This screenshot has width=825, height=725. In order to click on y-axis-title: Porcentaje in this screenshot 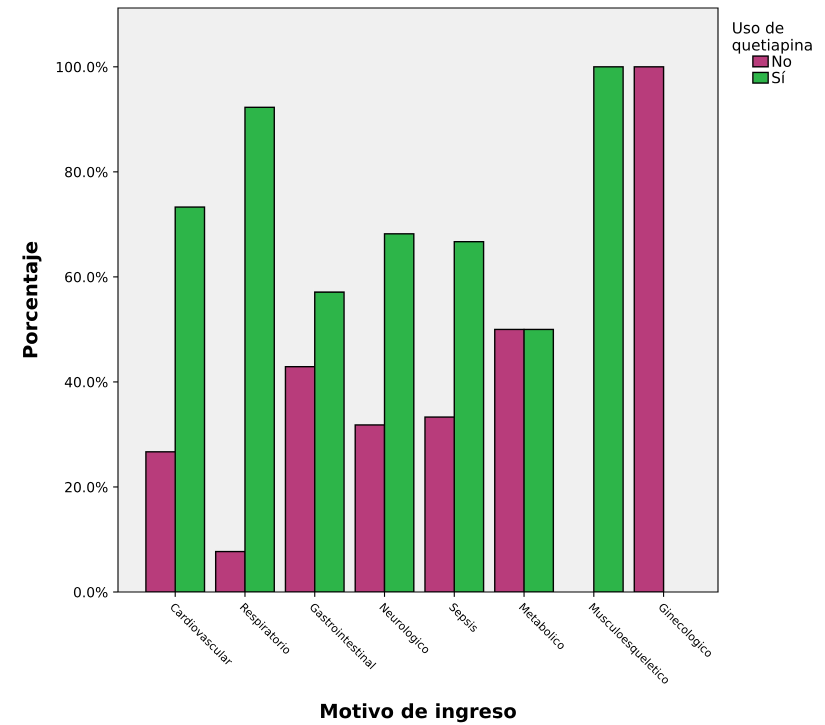, I will do `click(32, 300)`.